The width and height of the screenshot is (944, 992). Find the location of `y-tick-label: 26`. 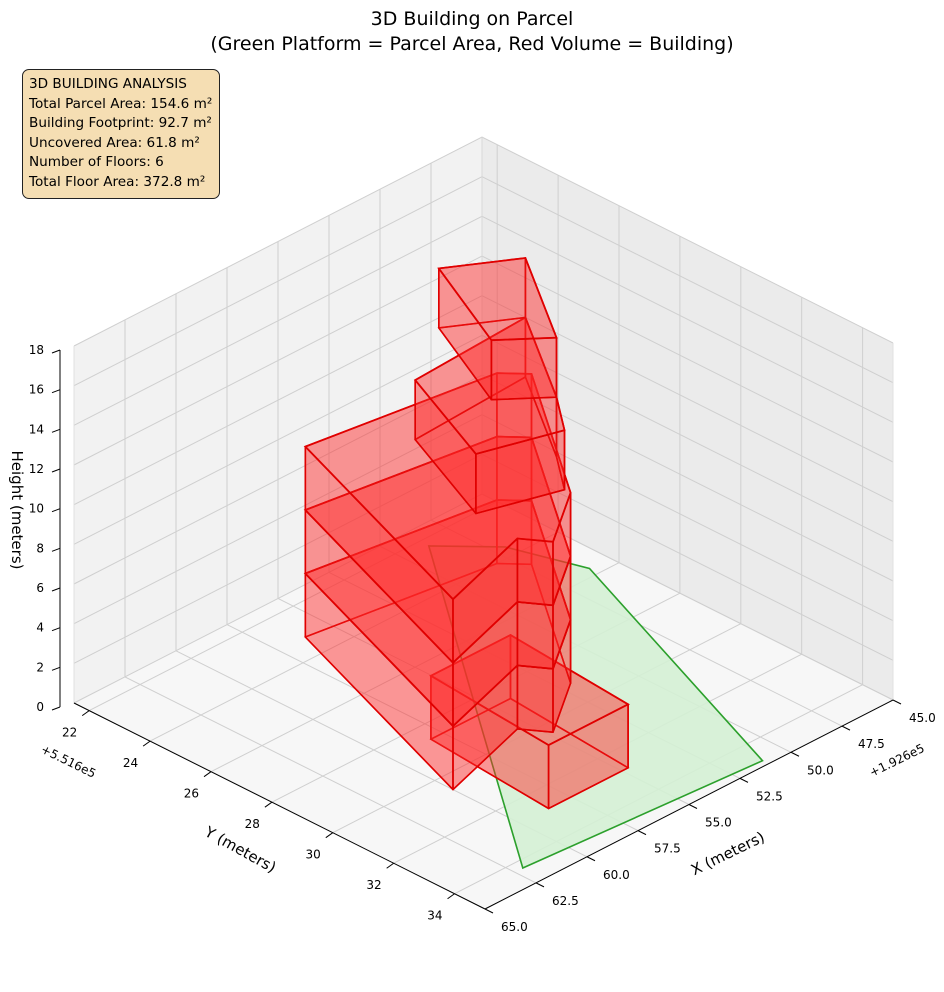

y-tick-label: 26 is located at coordinates (191, 794).